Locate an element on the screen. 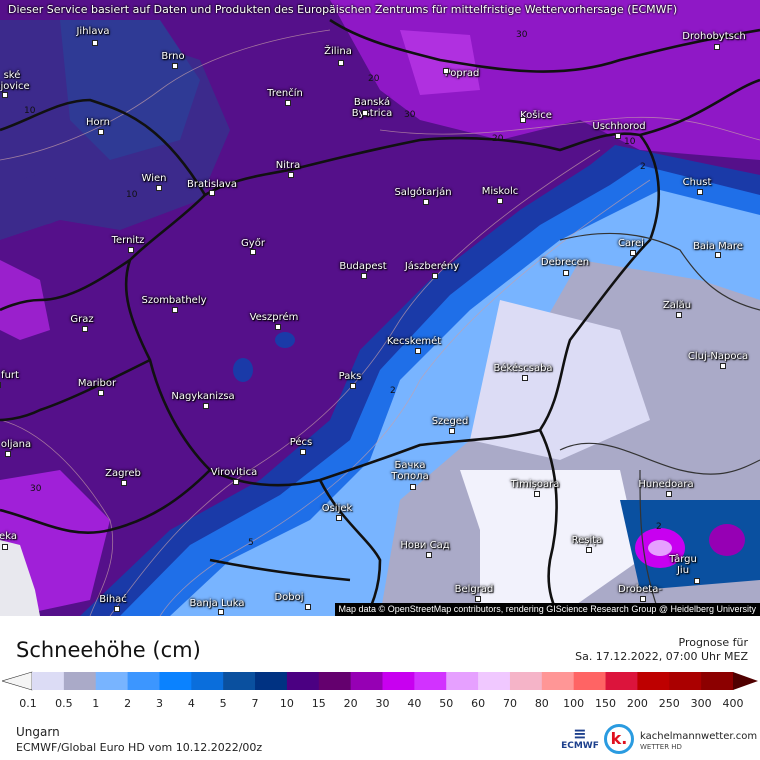  city-label: Békéscsaba is located at coordinates (523, 368).